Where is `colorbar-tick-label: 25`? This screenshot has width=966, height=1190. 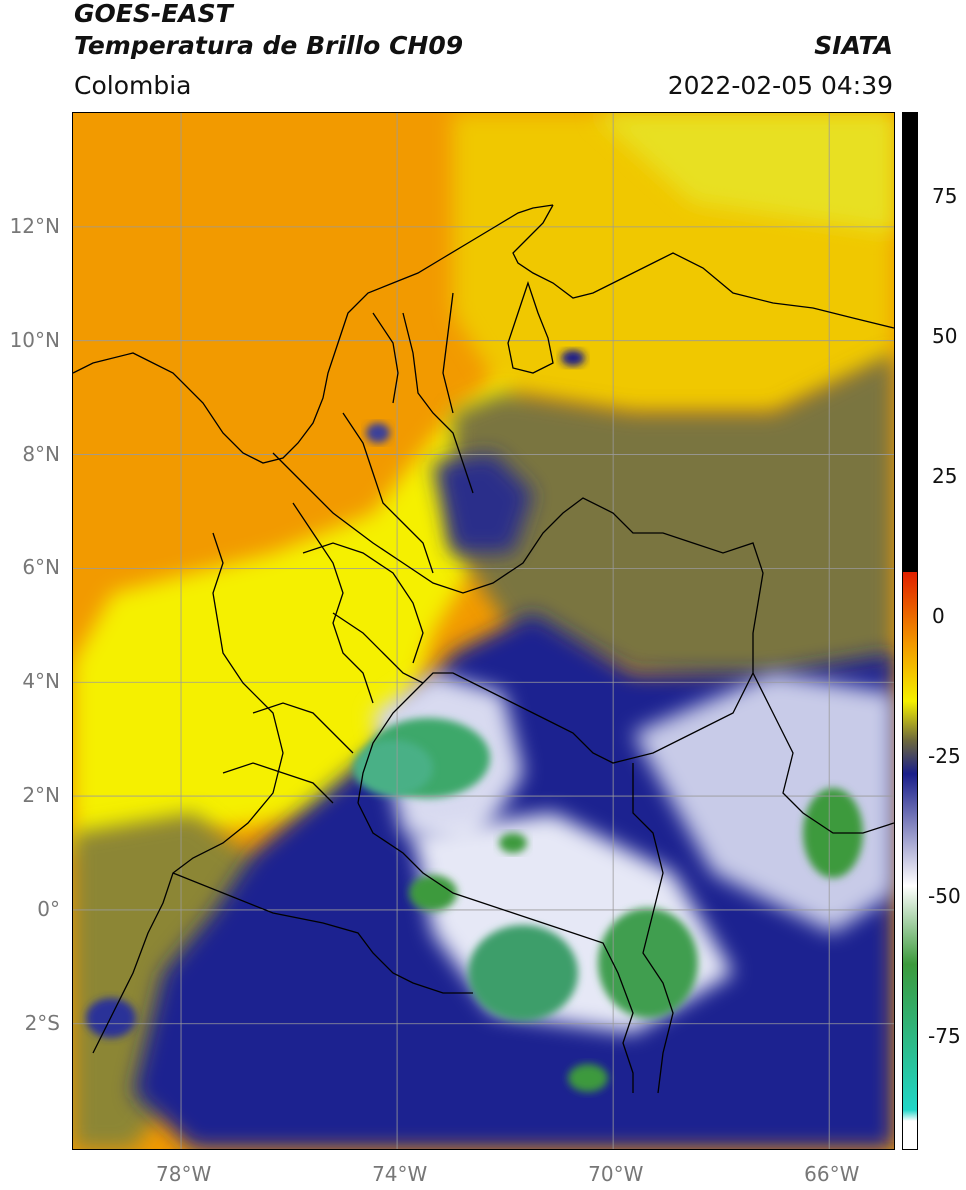 colorbar-tick-label: 25 is located at coordinates (945, 476).